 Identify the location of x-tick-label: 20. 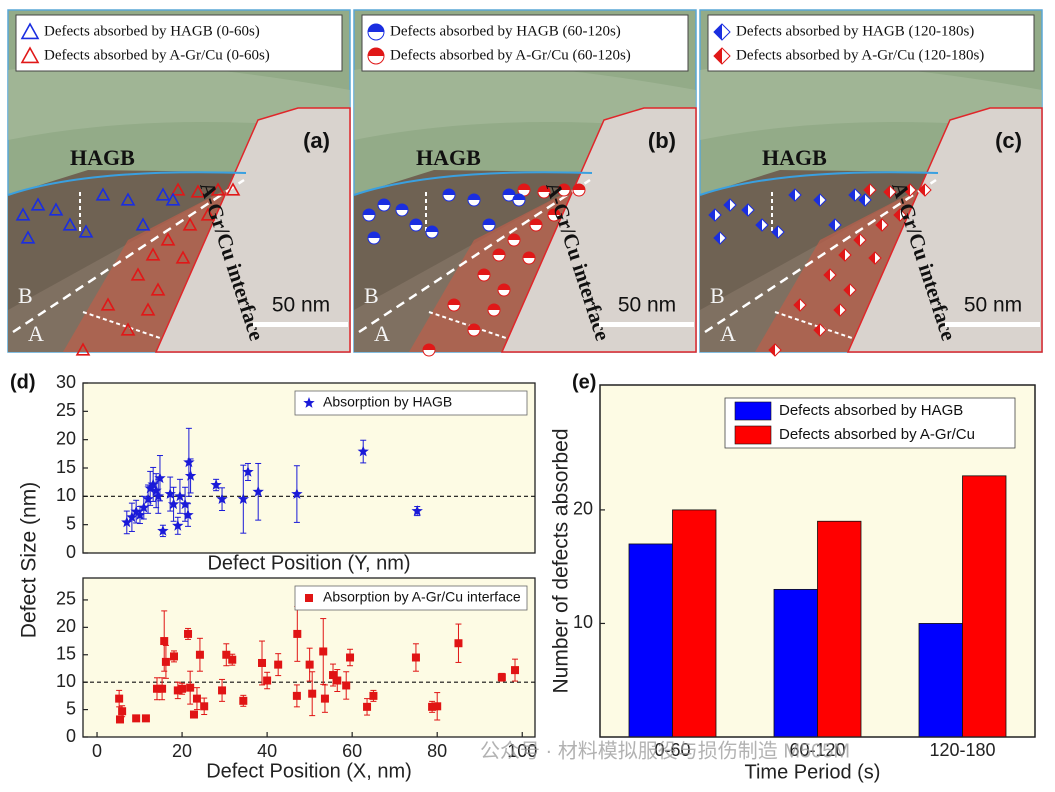
(182, 751).